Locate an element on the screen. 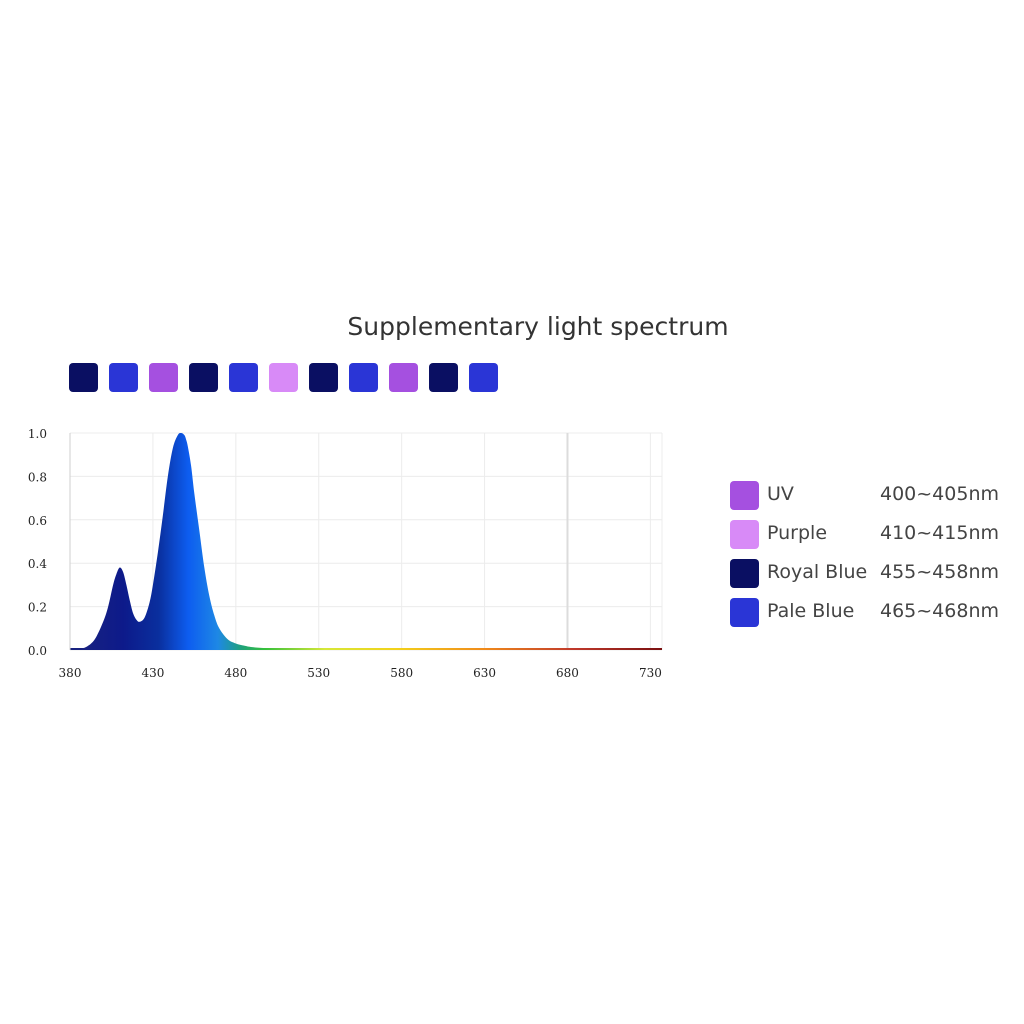  x-tick-label: 380 is located at coordinates (70, 673).